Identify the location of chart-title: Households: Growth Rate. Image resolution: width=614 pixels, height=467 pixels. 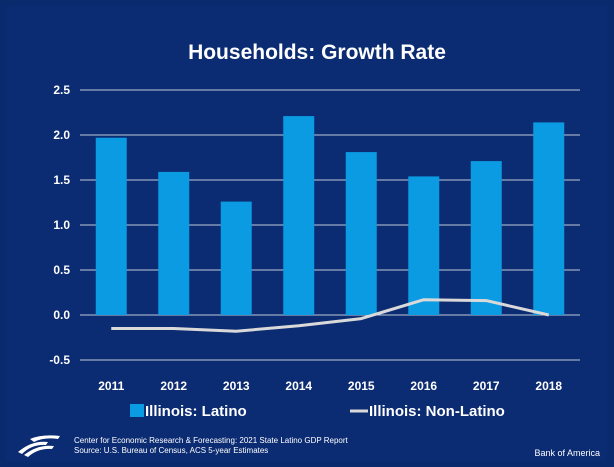
(317, 52).